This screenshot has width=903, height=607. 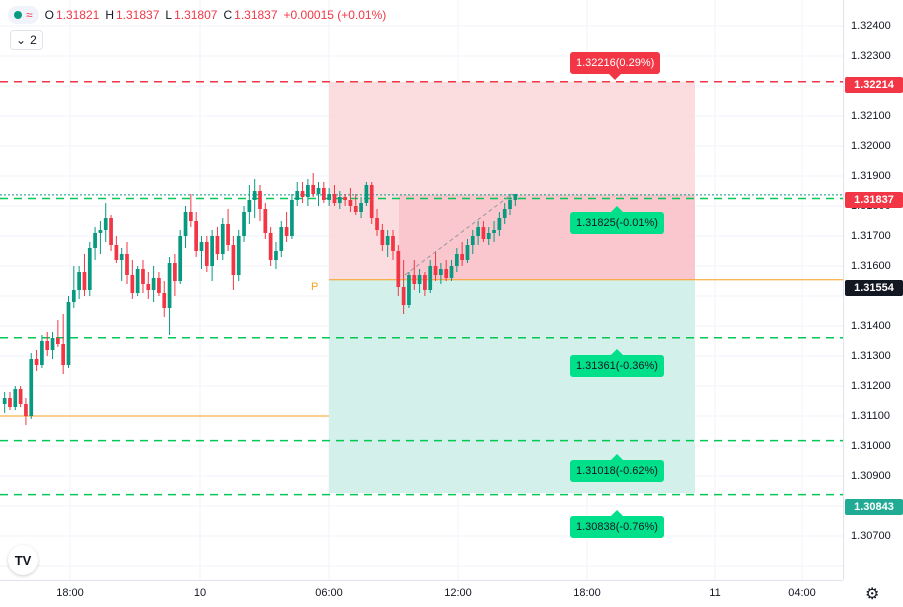 What do you see at coordinates (77, 15) in the screenshot?
I see `open-value: 1.31821` at bounding box center [77, 15].